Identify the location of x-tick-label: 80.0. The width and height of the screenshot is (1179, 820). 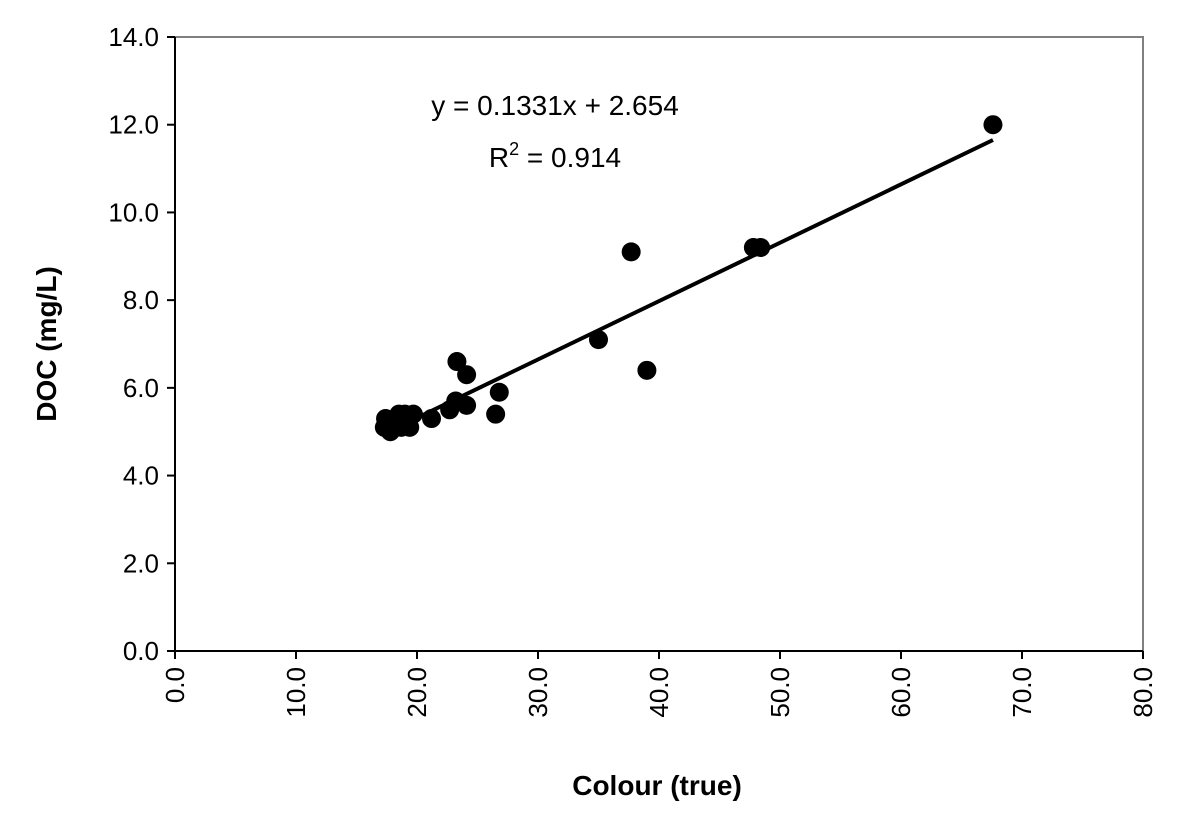
(1143, 692).